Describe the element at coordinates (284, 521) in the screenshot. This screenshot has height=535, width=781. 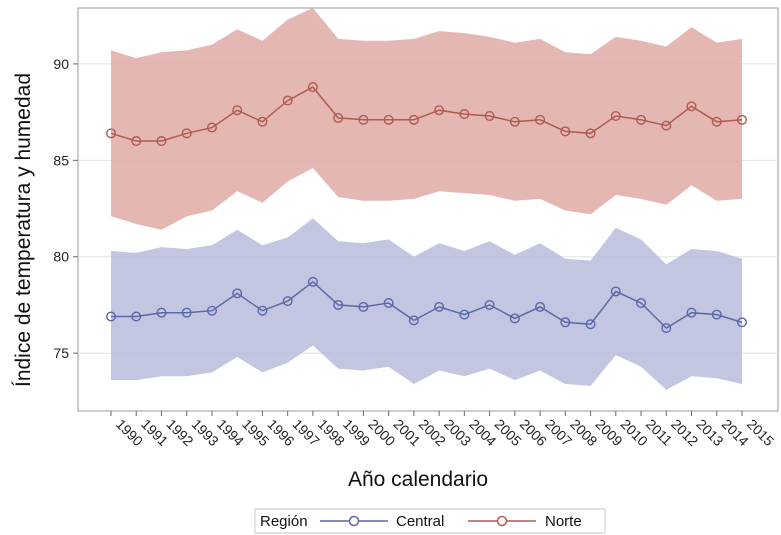
I see `legend-title: Región` at that location.